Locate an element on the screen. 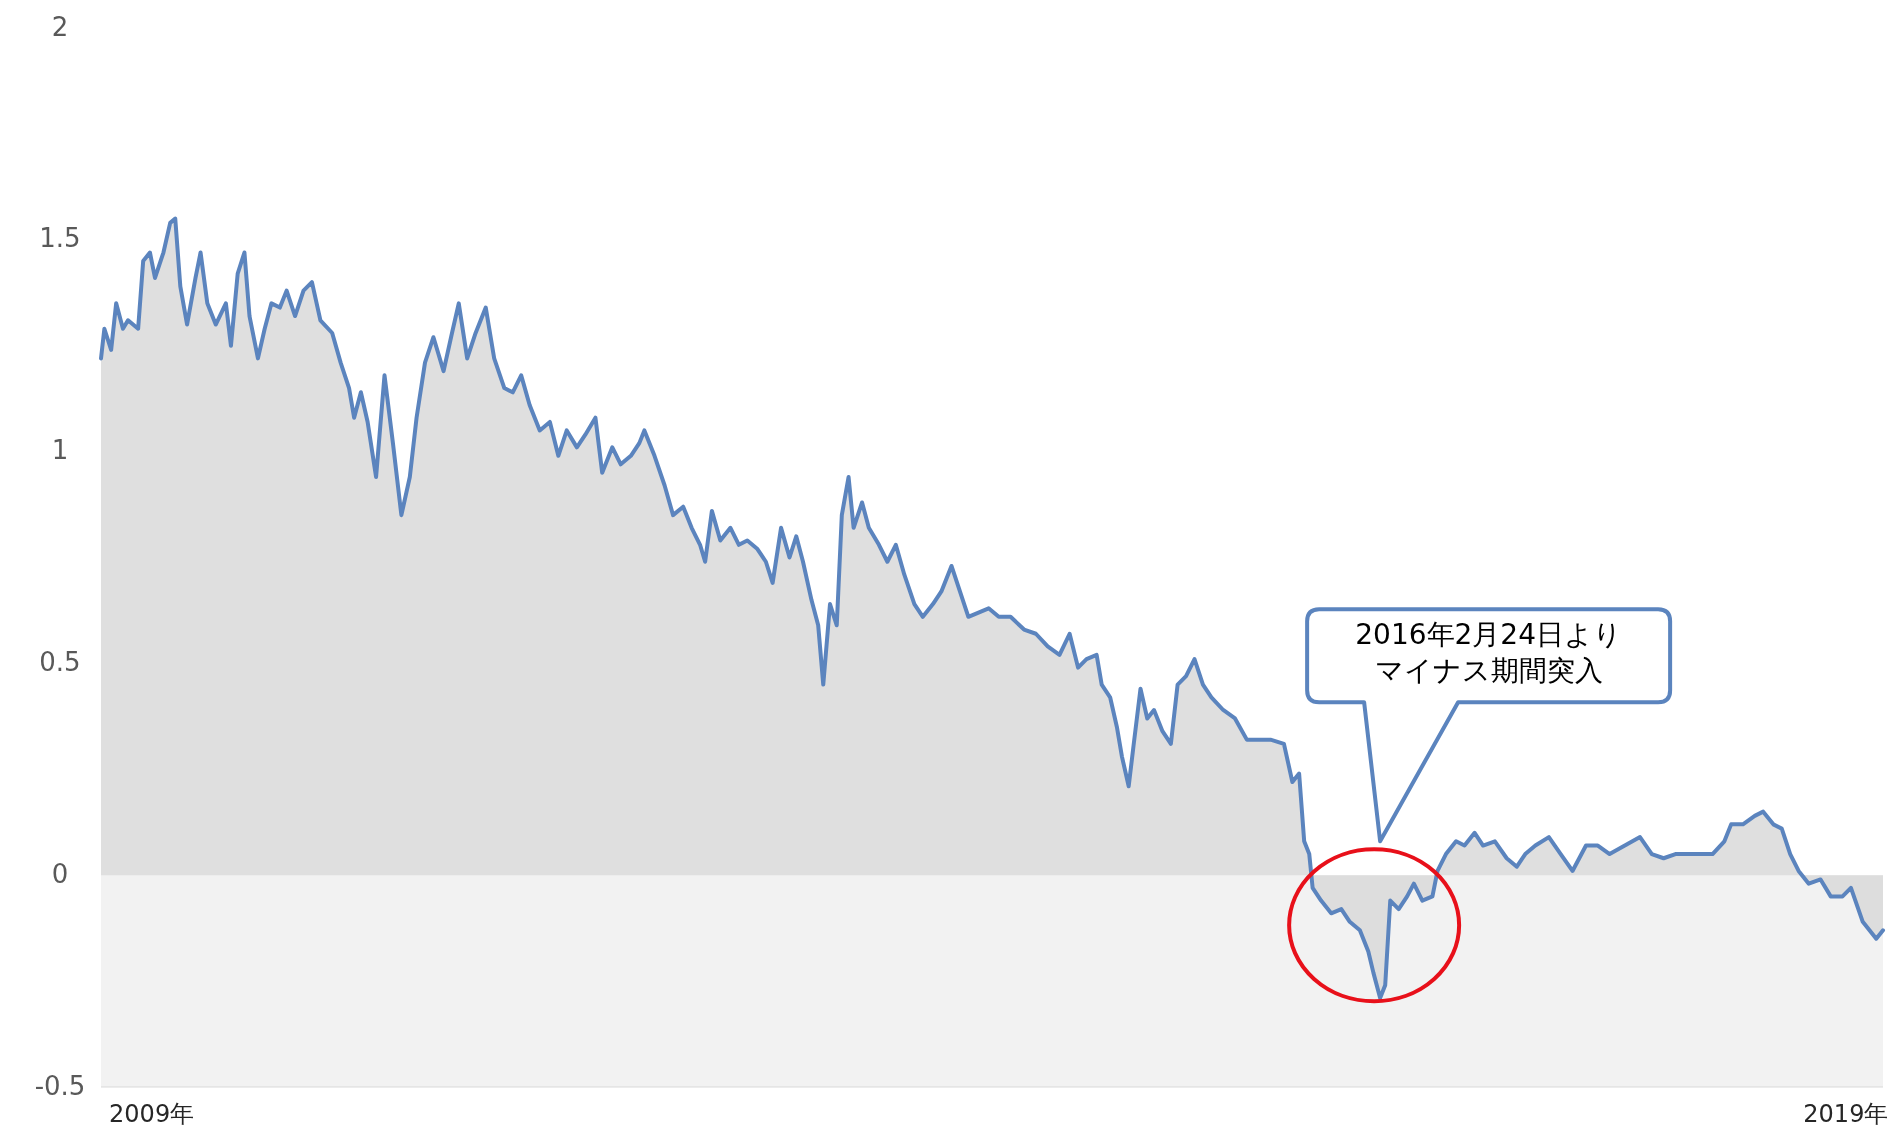  y-tick-label: 0.5 is located at coordinates (60, 661).